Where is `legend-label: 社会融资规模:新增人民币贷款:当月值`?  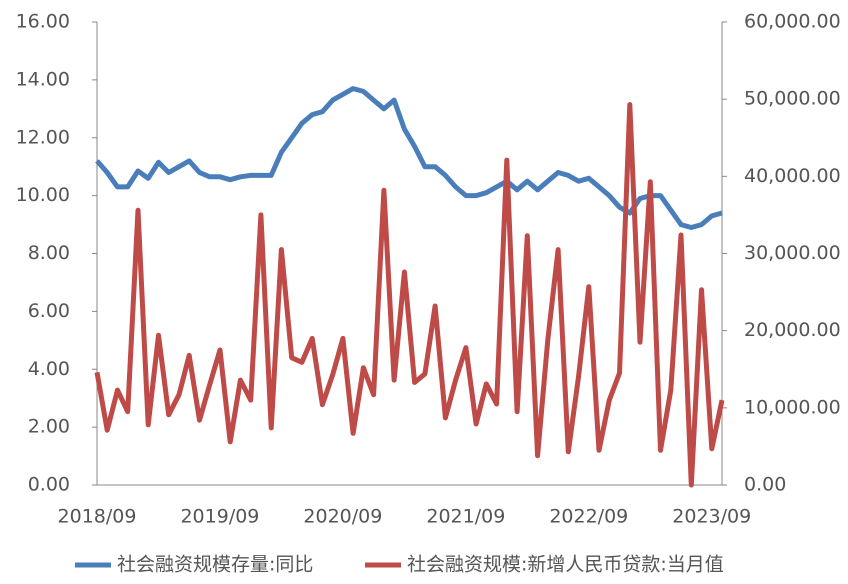
legend-label: 社会融资规模:新增人民币贷款:当月值 is located at coordinates (565, 565).